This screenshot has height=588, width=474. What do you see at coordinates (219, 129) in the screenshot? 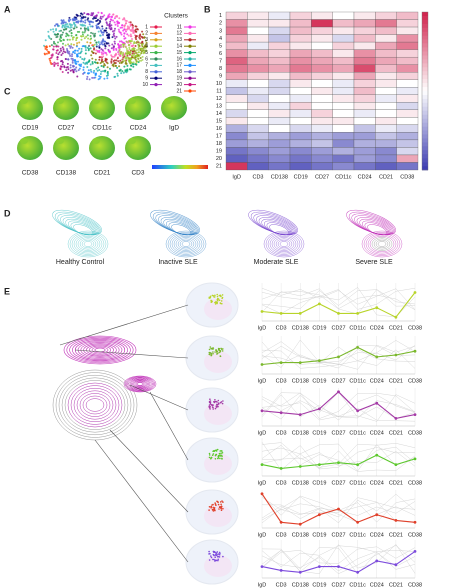
I see `row-label: 16` at bounding box center [219, 129].